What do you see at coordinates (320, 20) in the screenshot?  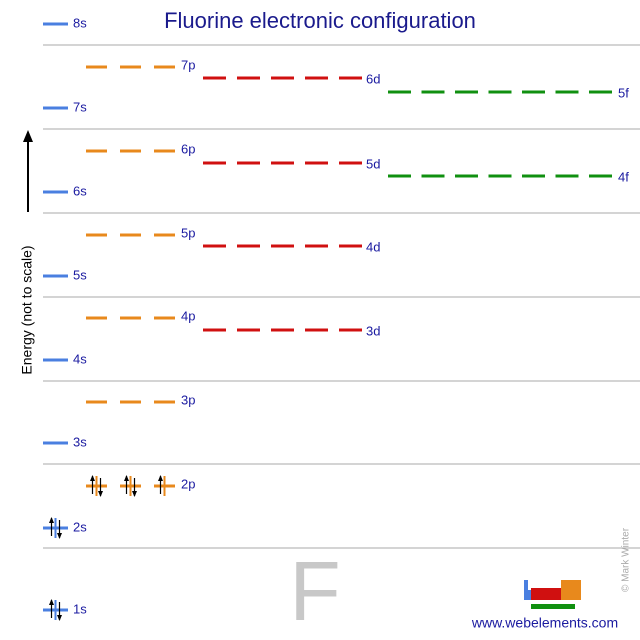 I see `title: Fluorine electronic configuration` at bounding box center [320, 20].